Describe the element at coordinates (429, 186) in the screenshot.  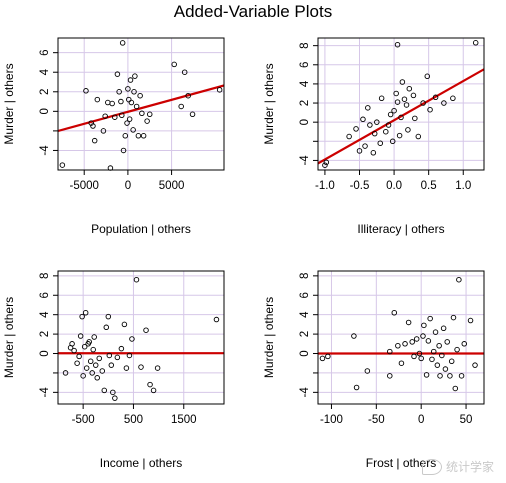
I see `x-tick-label: 0.5` at that location.